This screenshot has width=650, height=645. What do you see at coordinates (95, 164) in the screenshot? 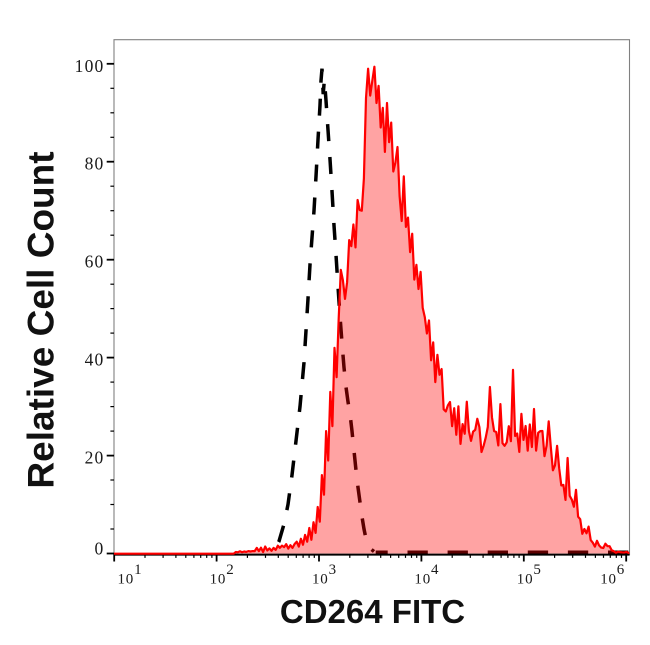
I see `svg-text: 80` at bounding box center [95, 164].